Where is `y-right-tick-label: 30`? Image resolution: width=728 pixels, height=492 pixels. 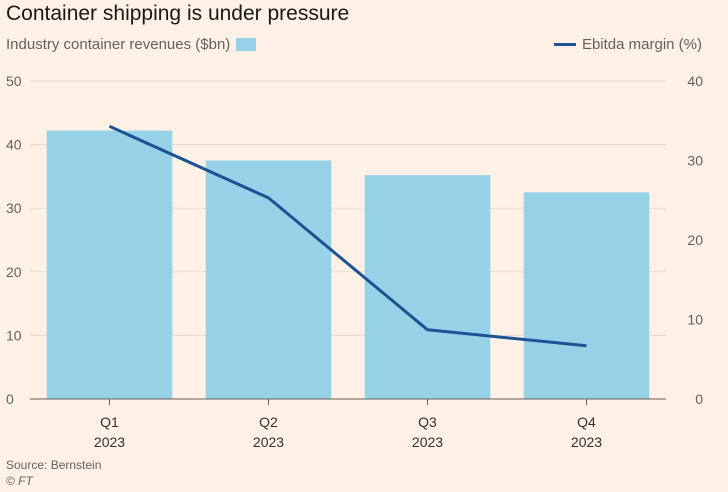
y-right-tick-label: 30 is located at coordinates (695, 161).